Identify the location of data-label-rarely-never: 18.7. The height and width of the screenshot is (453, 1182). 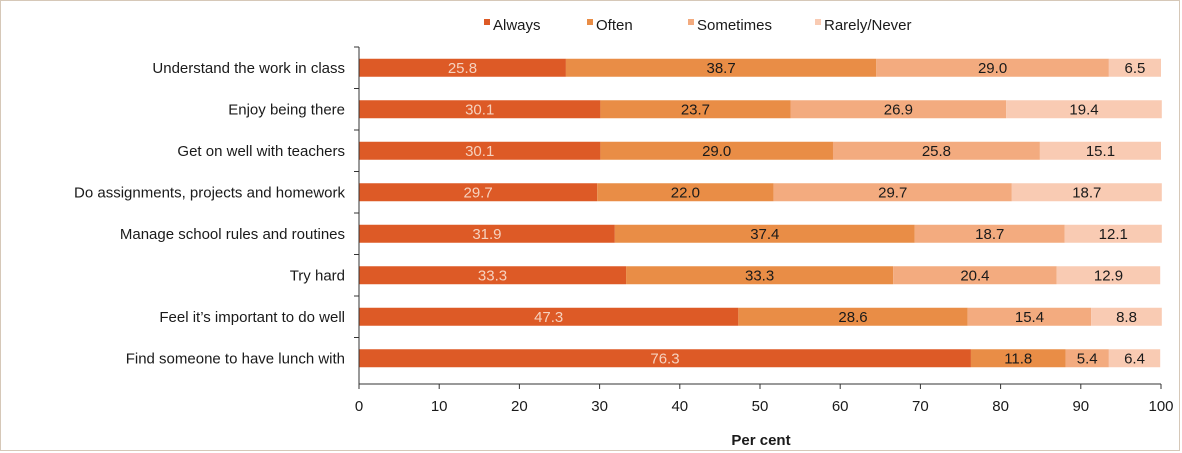
(1086, 192).